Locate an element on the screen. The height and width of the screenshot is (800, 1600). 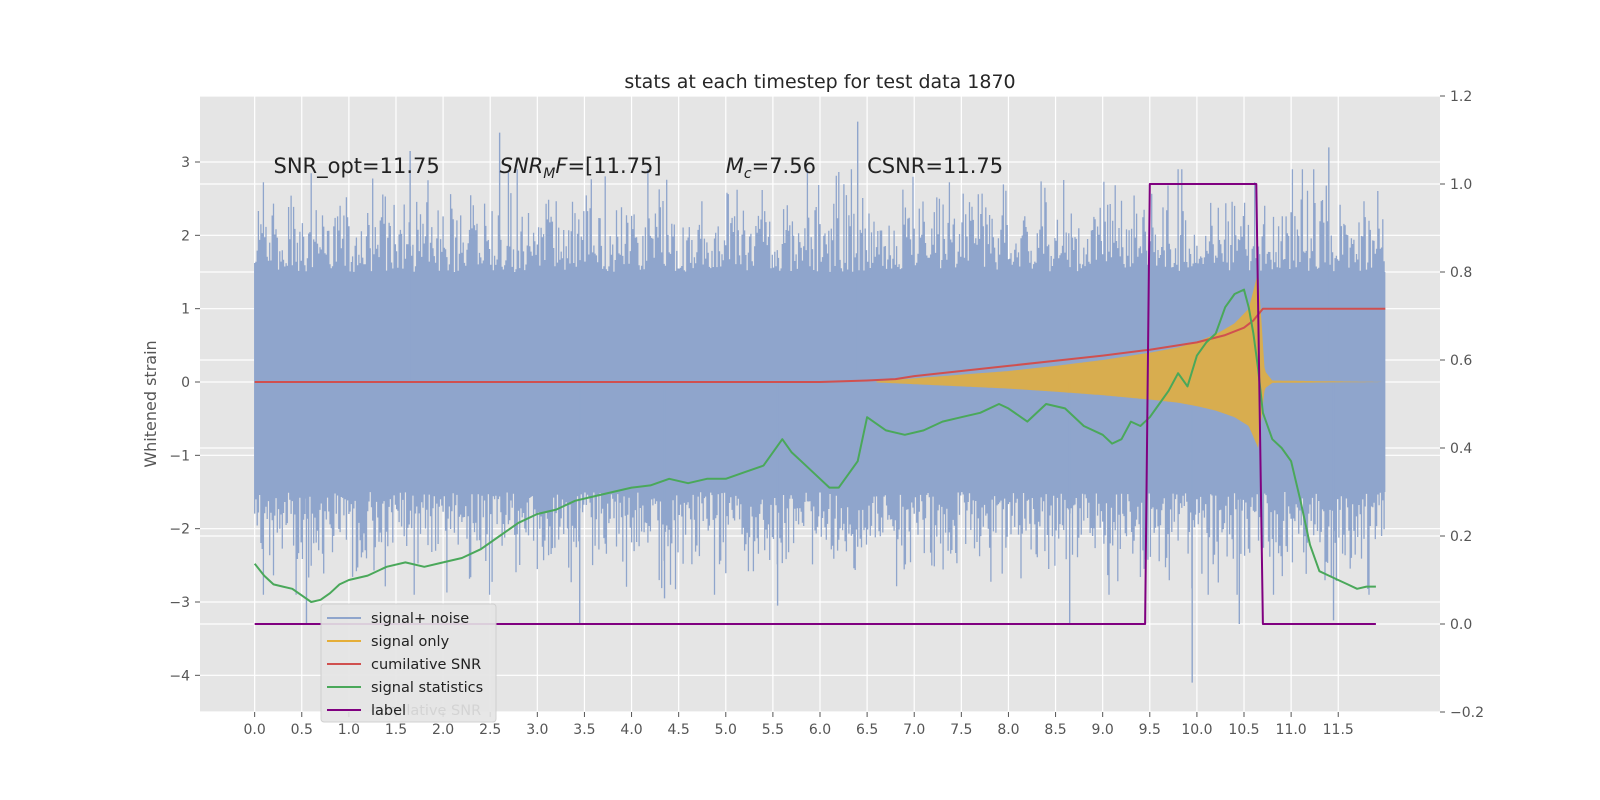
x-tick-label: 8.5 is located at coordinates (1055, 730).